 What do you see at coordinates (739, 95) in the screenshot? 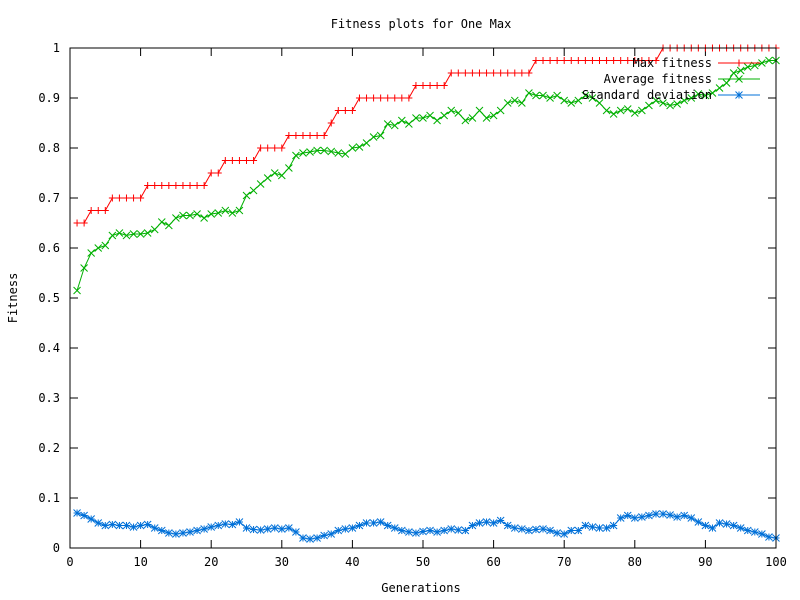
I see `legend-marker` at bounding box center [739, 95].